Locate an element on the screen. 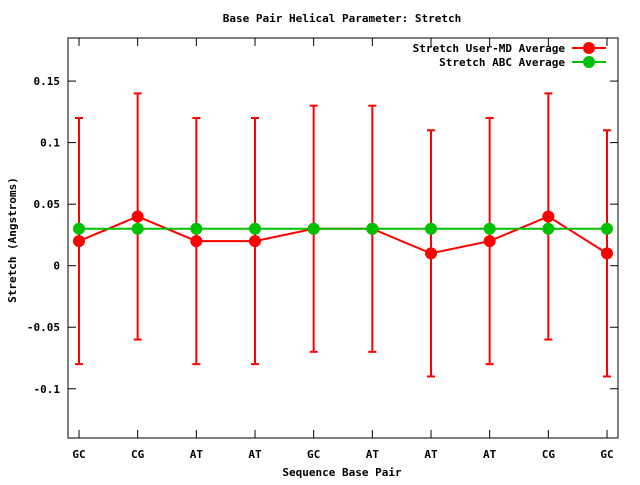  legend-label: Stretch ABC Average is located at coordinates (502, 62).